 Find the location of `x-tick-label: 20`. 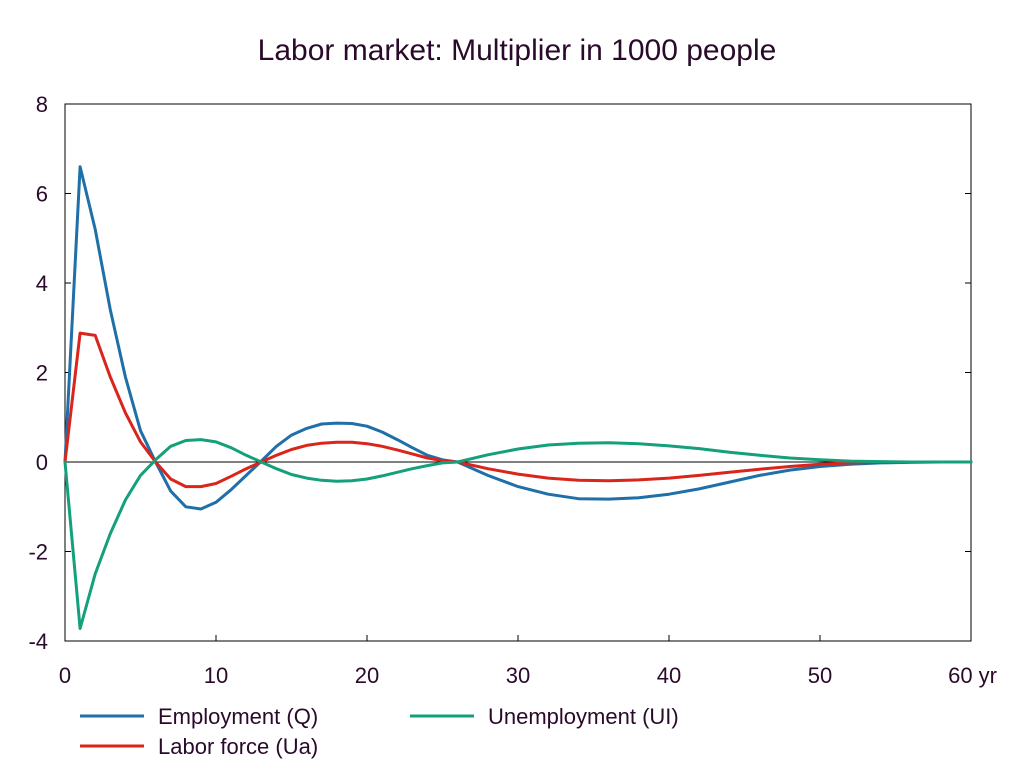

x-tick-label: 20 is located at coordinates (367, 675).